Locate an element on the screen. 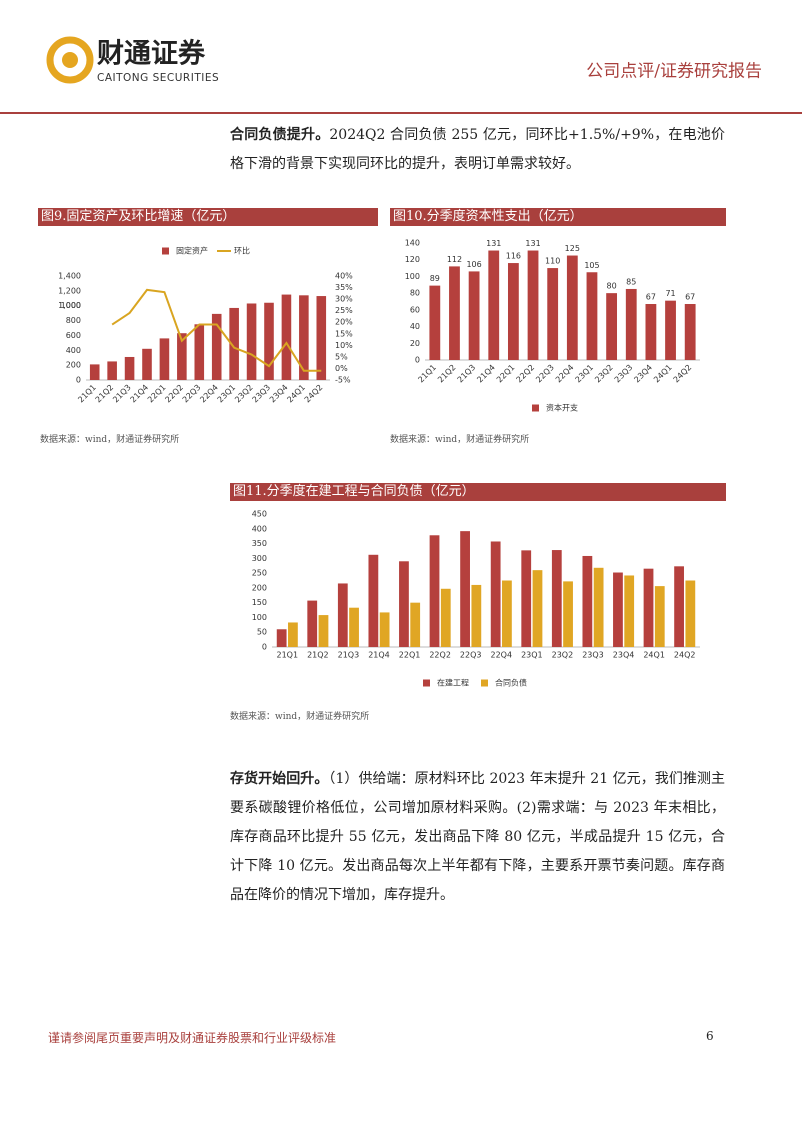 The height and width of the screenshot is (1133, 802). legend-label: 环比 is located at coordinates (242, 251).